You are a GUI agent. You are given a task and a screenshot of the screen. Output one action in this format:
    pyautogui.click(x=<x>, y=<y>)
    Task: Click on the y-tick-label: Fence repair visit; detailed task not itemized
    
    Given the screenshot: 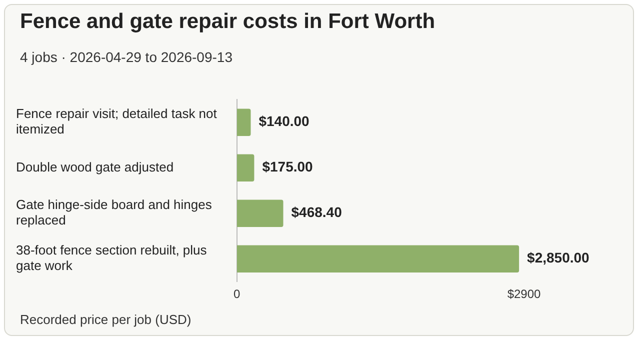 What is the action you would take?
    pyautogui.click(x=117, y=121)
    